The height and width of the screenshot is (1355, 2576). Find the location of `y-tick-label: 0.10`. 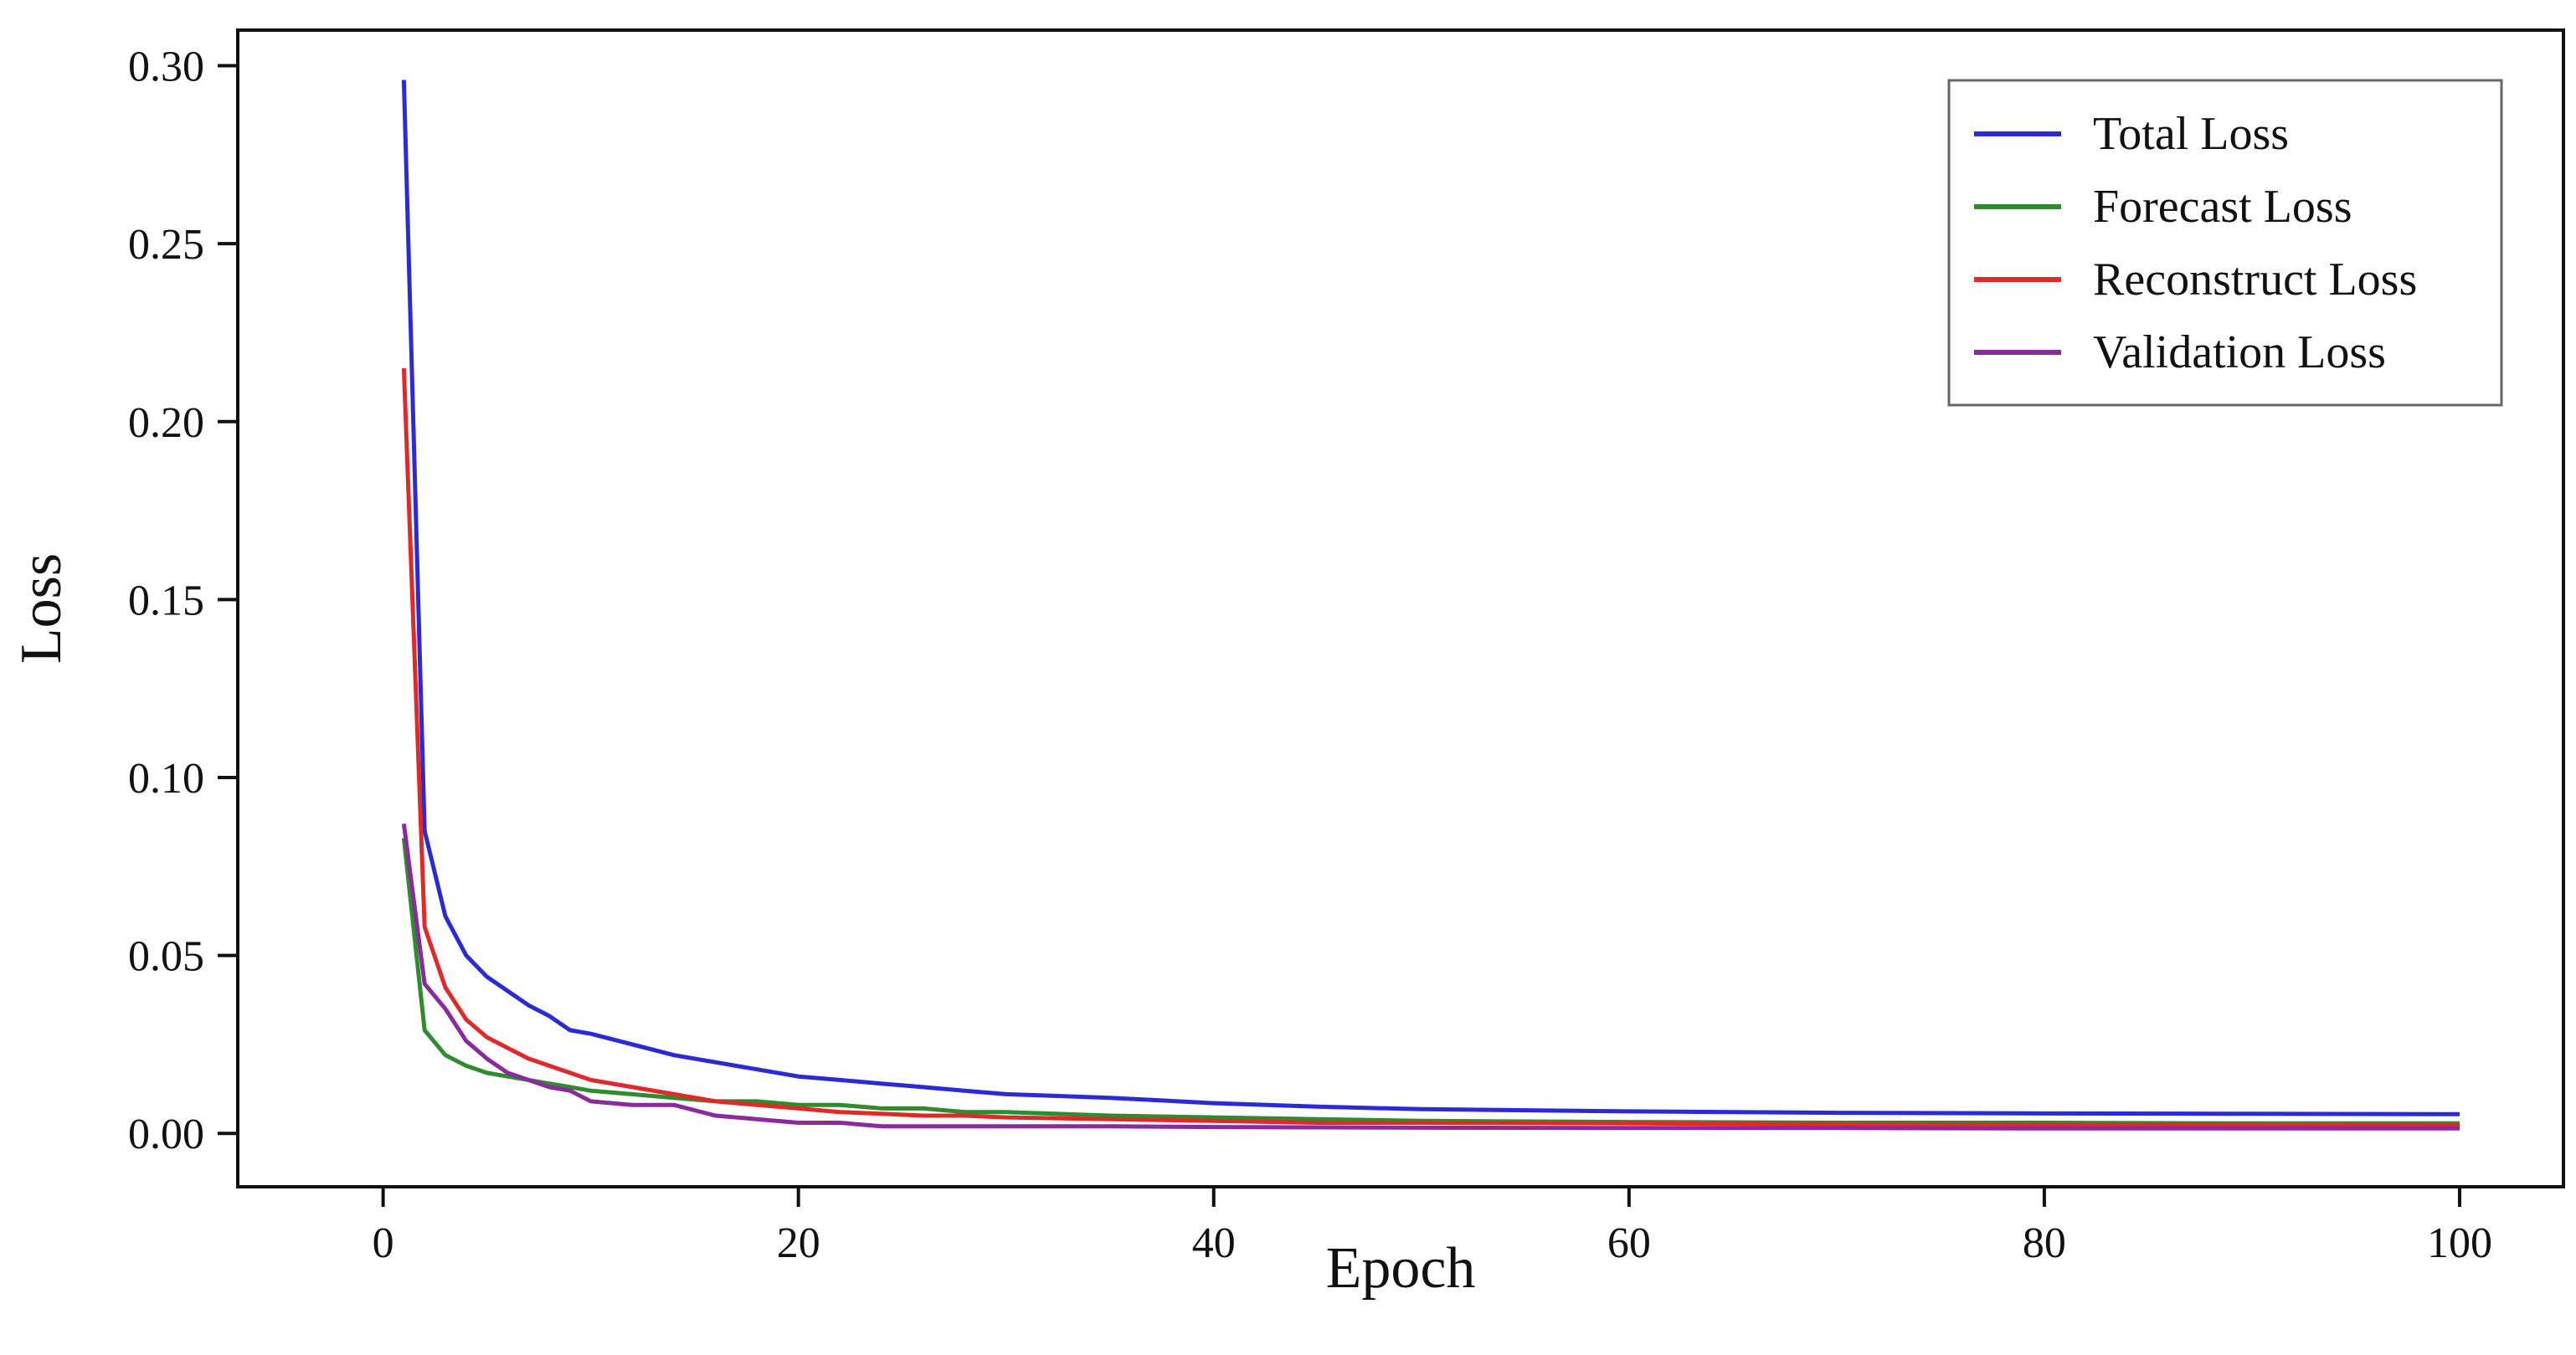

y-tick-label: 0.10 is located at coordinates (166, 779).